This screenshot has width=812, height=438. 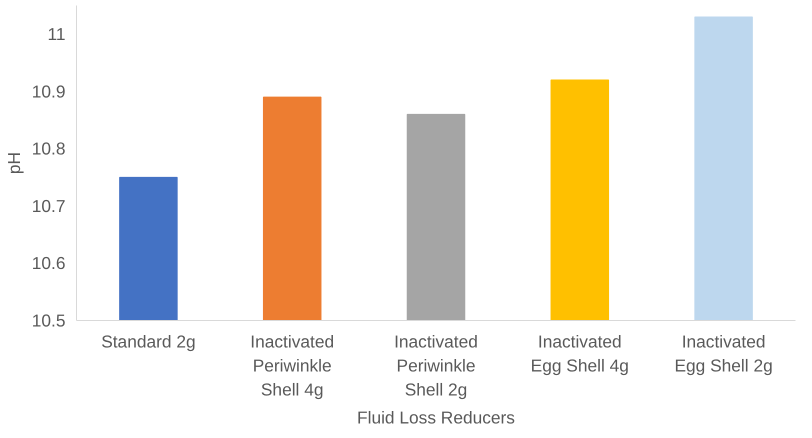 I want to click on x-tick-label: Inactivated Periwinkle Shell 2g, so click(x=436, y=366).